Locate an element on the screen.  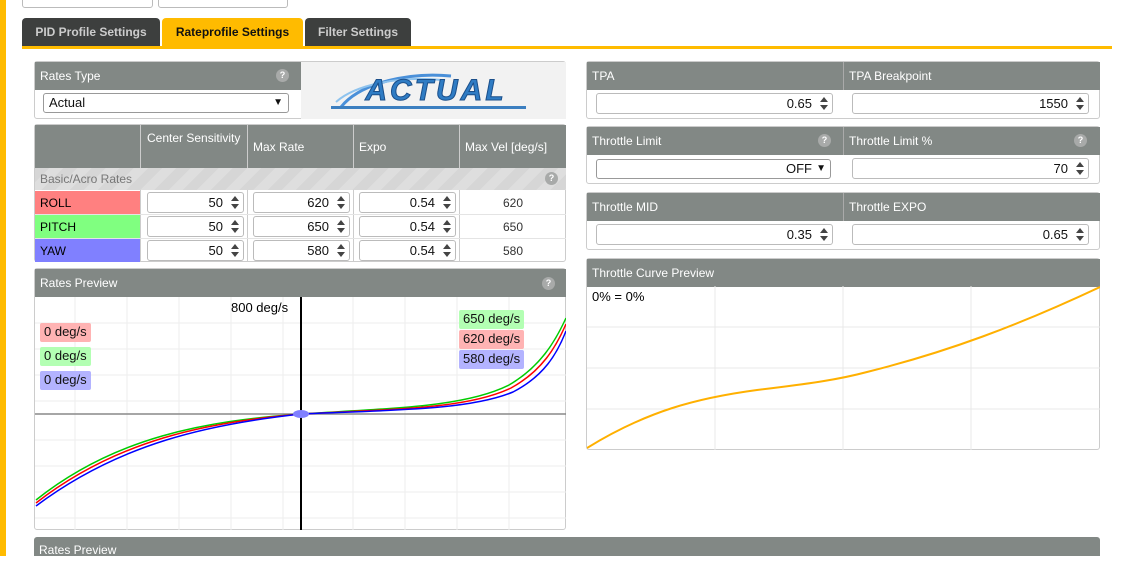
tab: Filter Settings is located at coordinates (358, 32).